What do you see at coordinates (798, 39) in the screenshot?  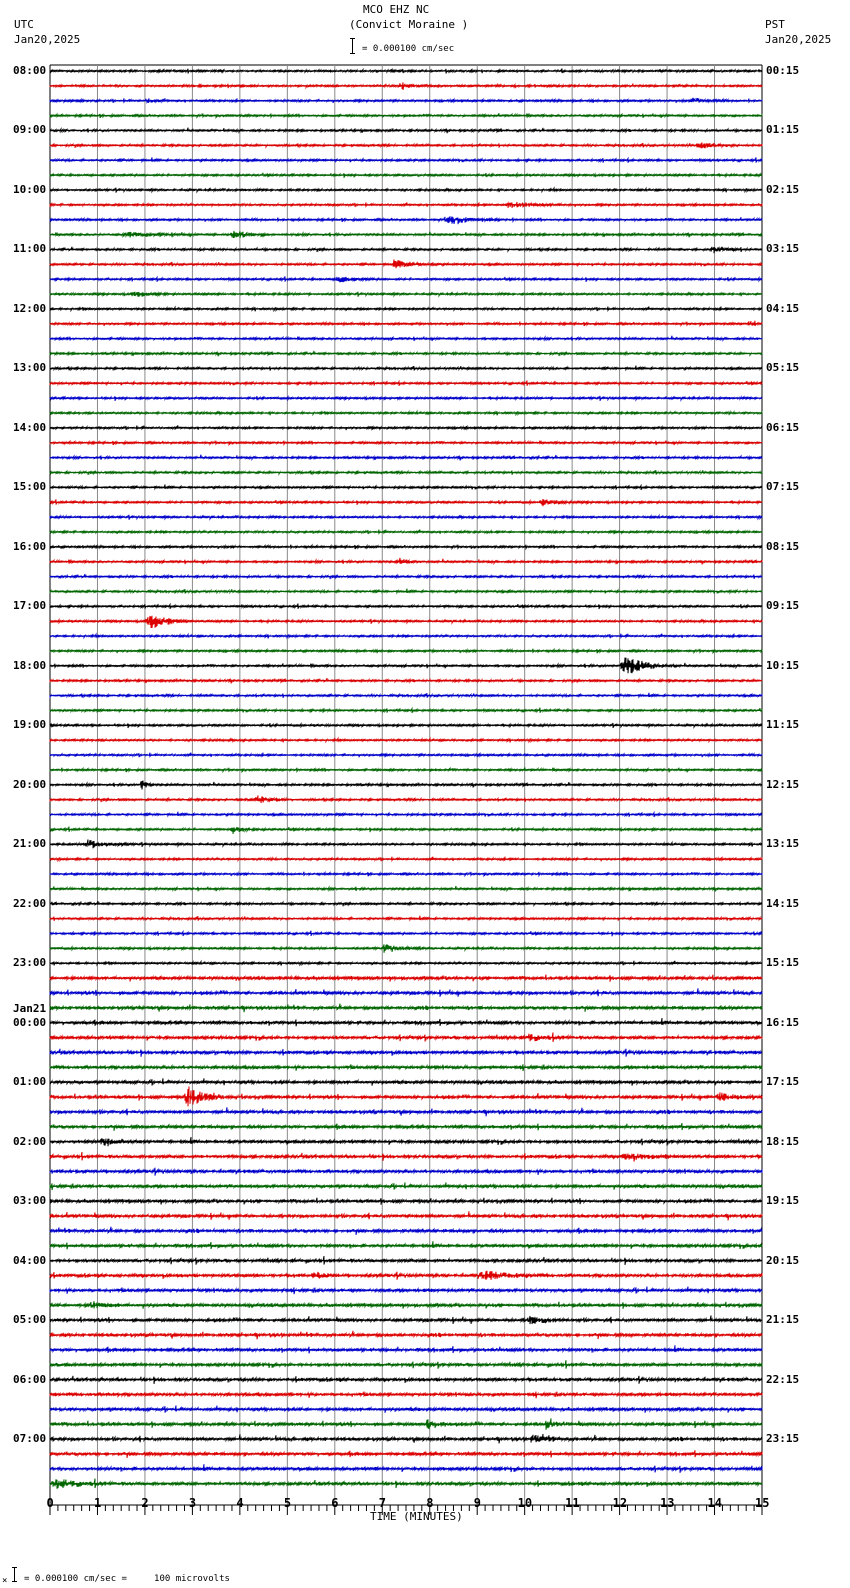 I see `right-date: Jan20,2025` at bounding box center [798, 39].